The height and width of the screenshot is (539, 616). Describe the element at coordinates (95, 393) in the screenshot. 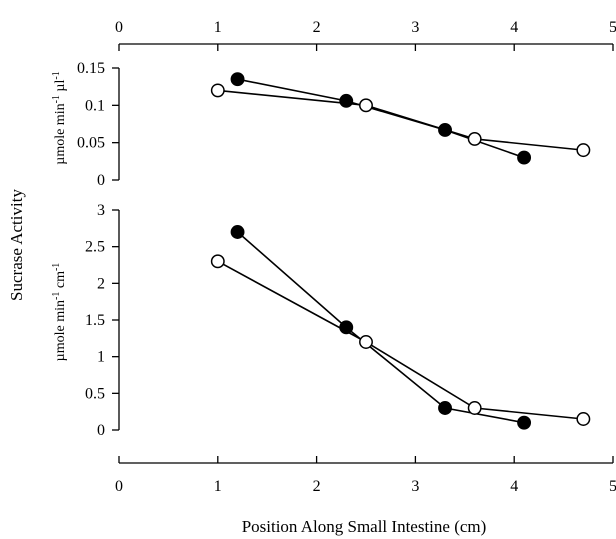

I see `y-tick-label: 0.5` at that location.